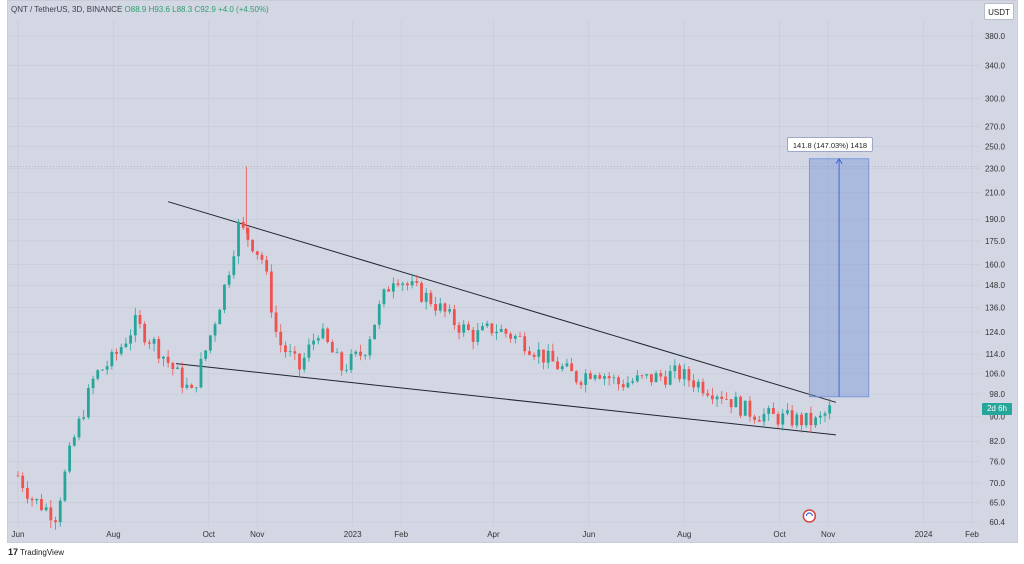 The image size is (1024, 564). Describe the element at coordinates (995, 65) in the screenshot. I see `y-tick-label: 340.0` at that location.